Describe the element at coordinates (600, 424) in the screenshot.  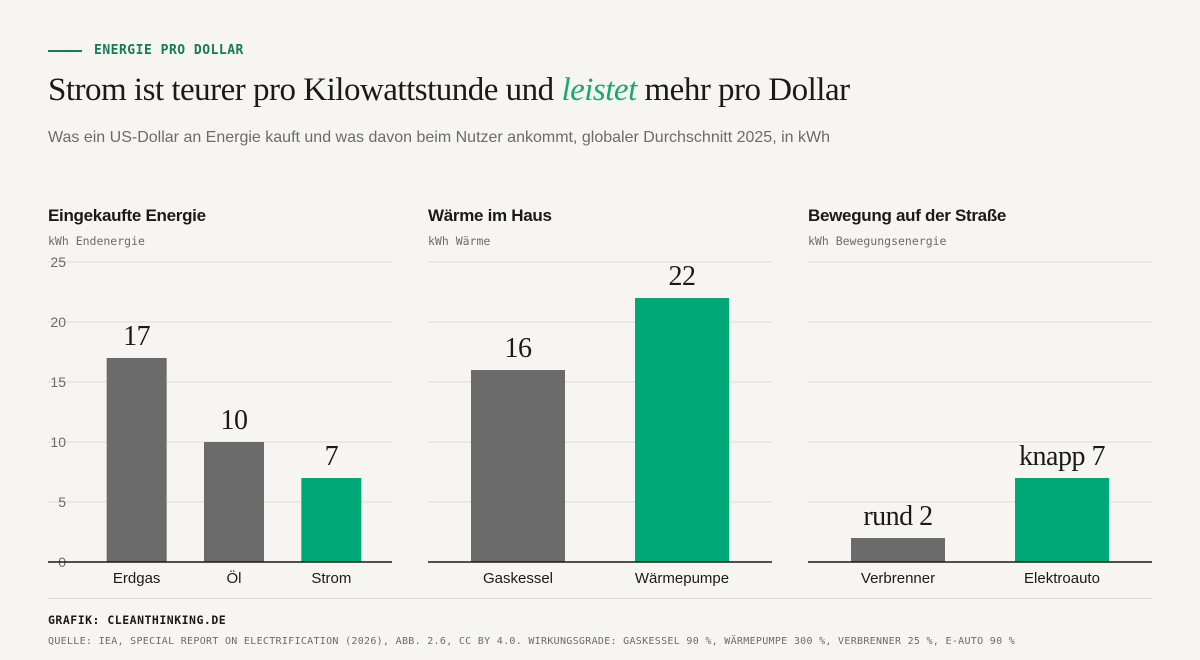
I see `bar-chart-waerme-im-haus: 16 Gaskessel 22 Wärmepumpe` at that location.